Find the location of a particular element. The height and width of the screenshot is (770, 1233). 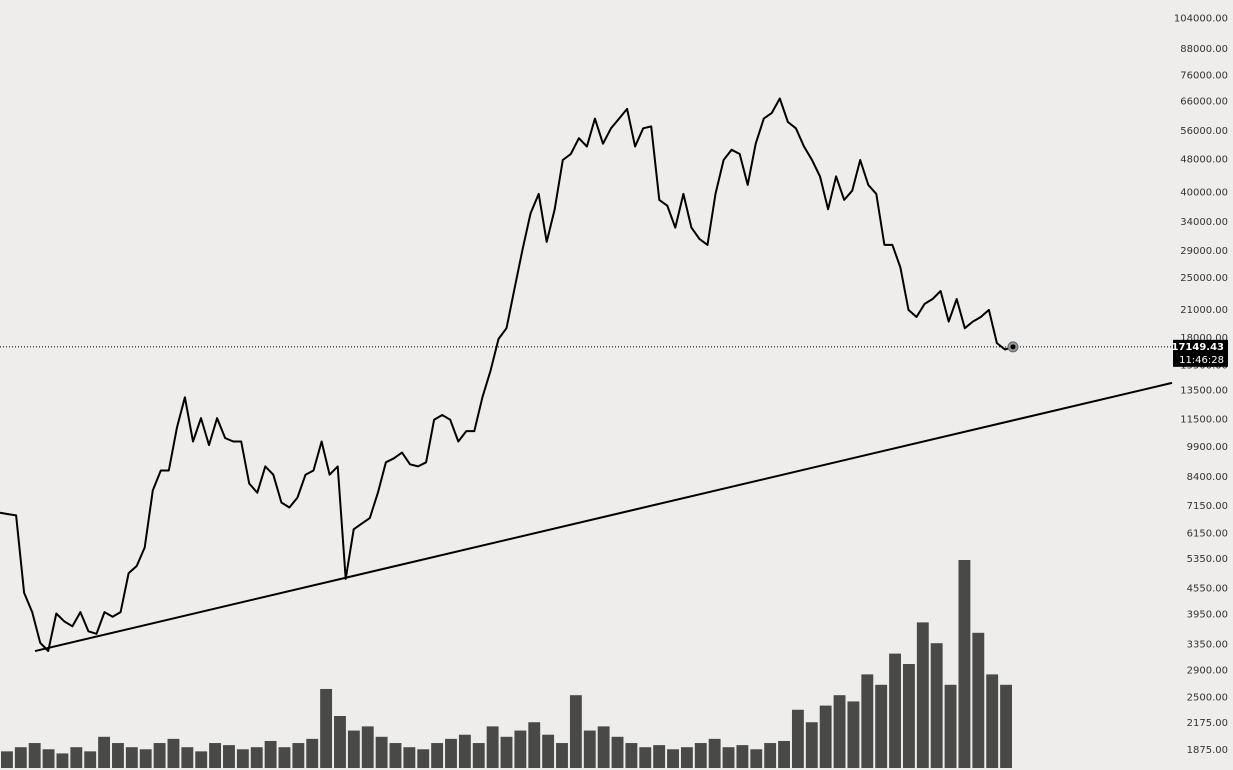

y-tick-label: 76000.00 is located at coordinates (1204, 76).